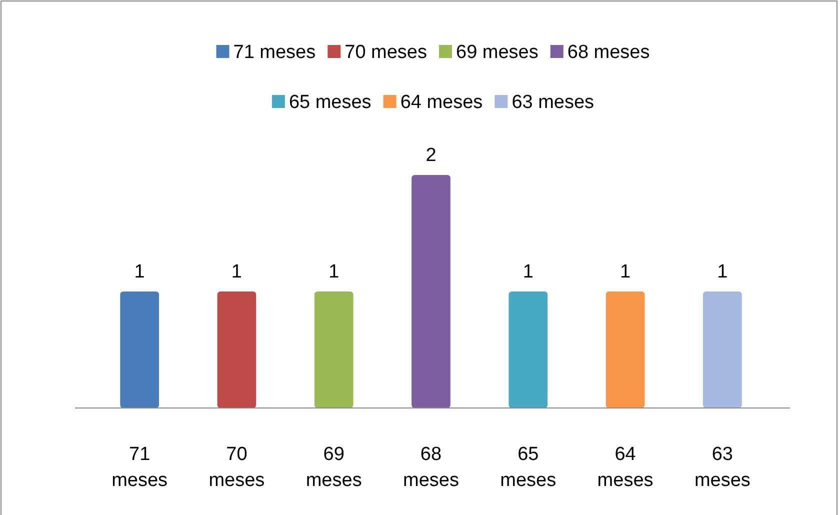 This screenshot has height=515, width=840. What do you see at coordinates (140, 467) in the screenshot?
I see `x-tick-label: 71 meses` at bounding box center [140, 467].